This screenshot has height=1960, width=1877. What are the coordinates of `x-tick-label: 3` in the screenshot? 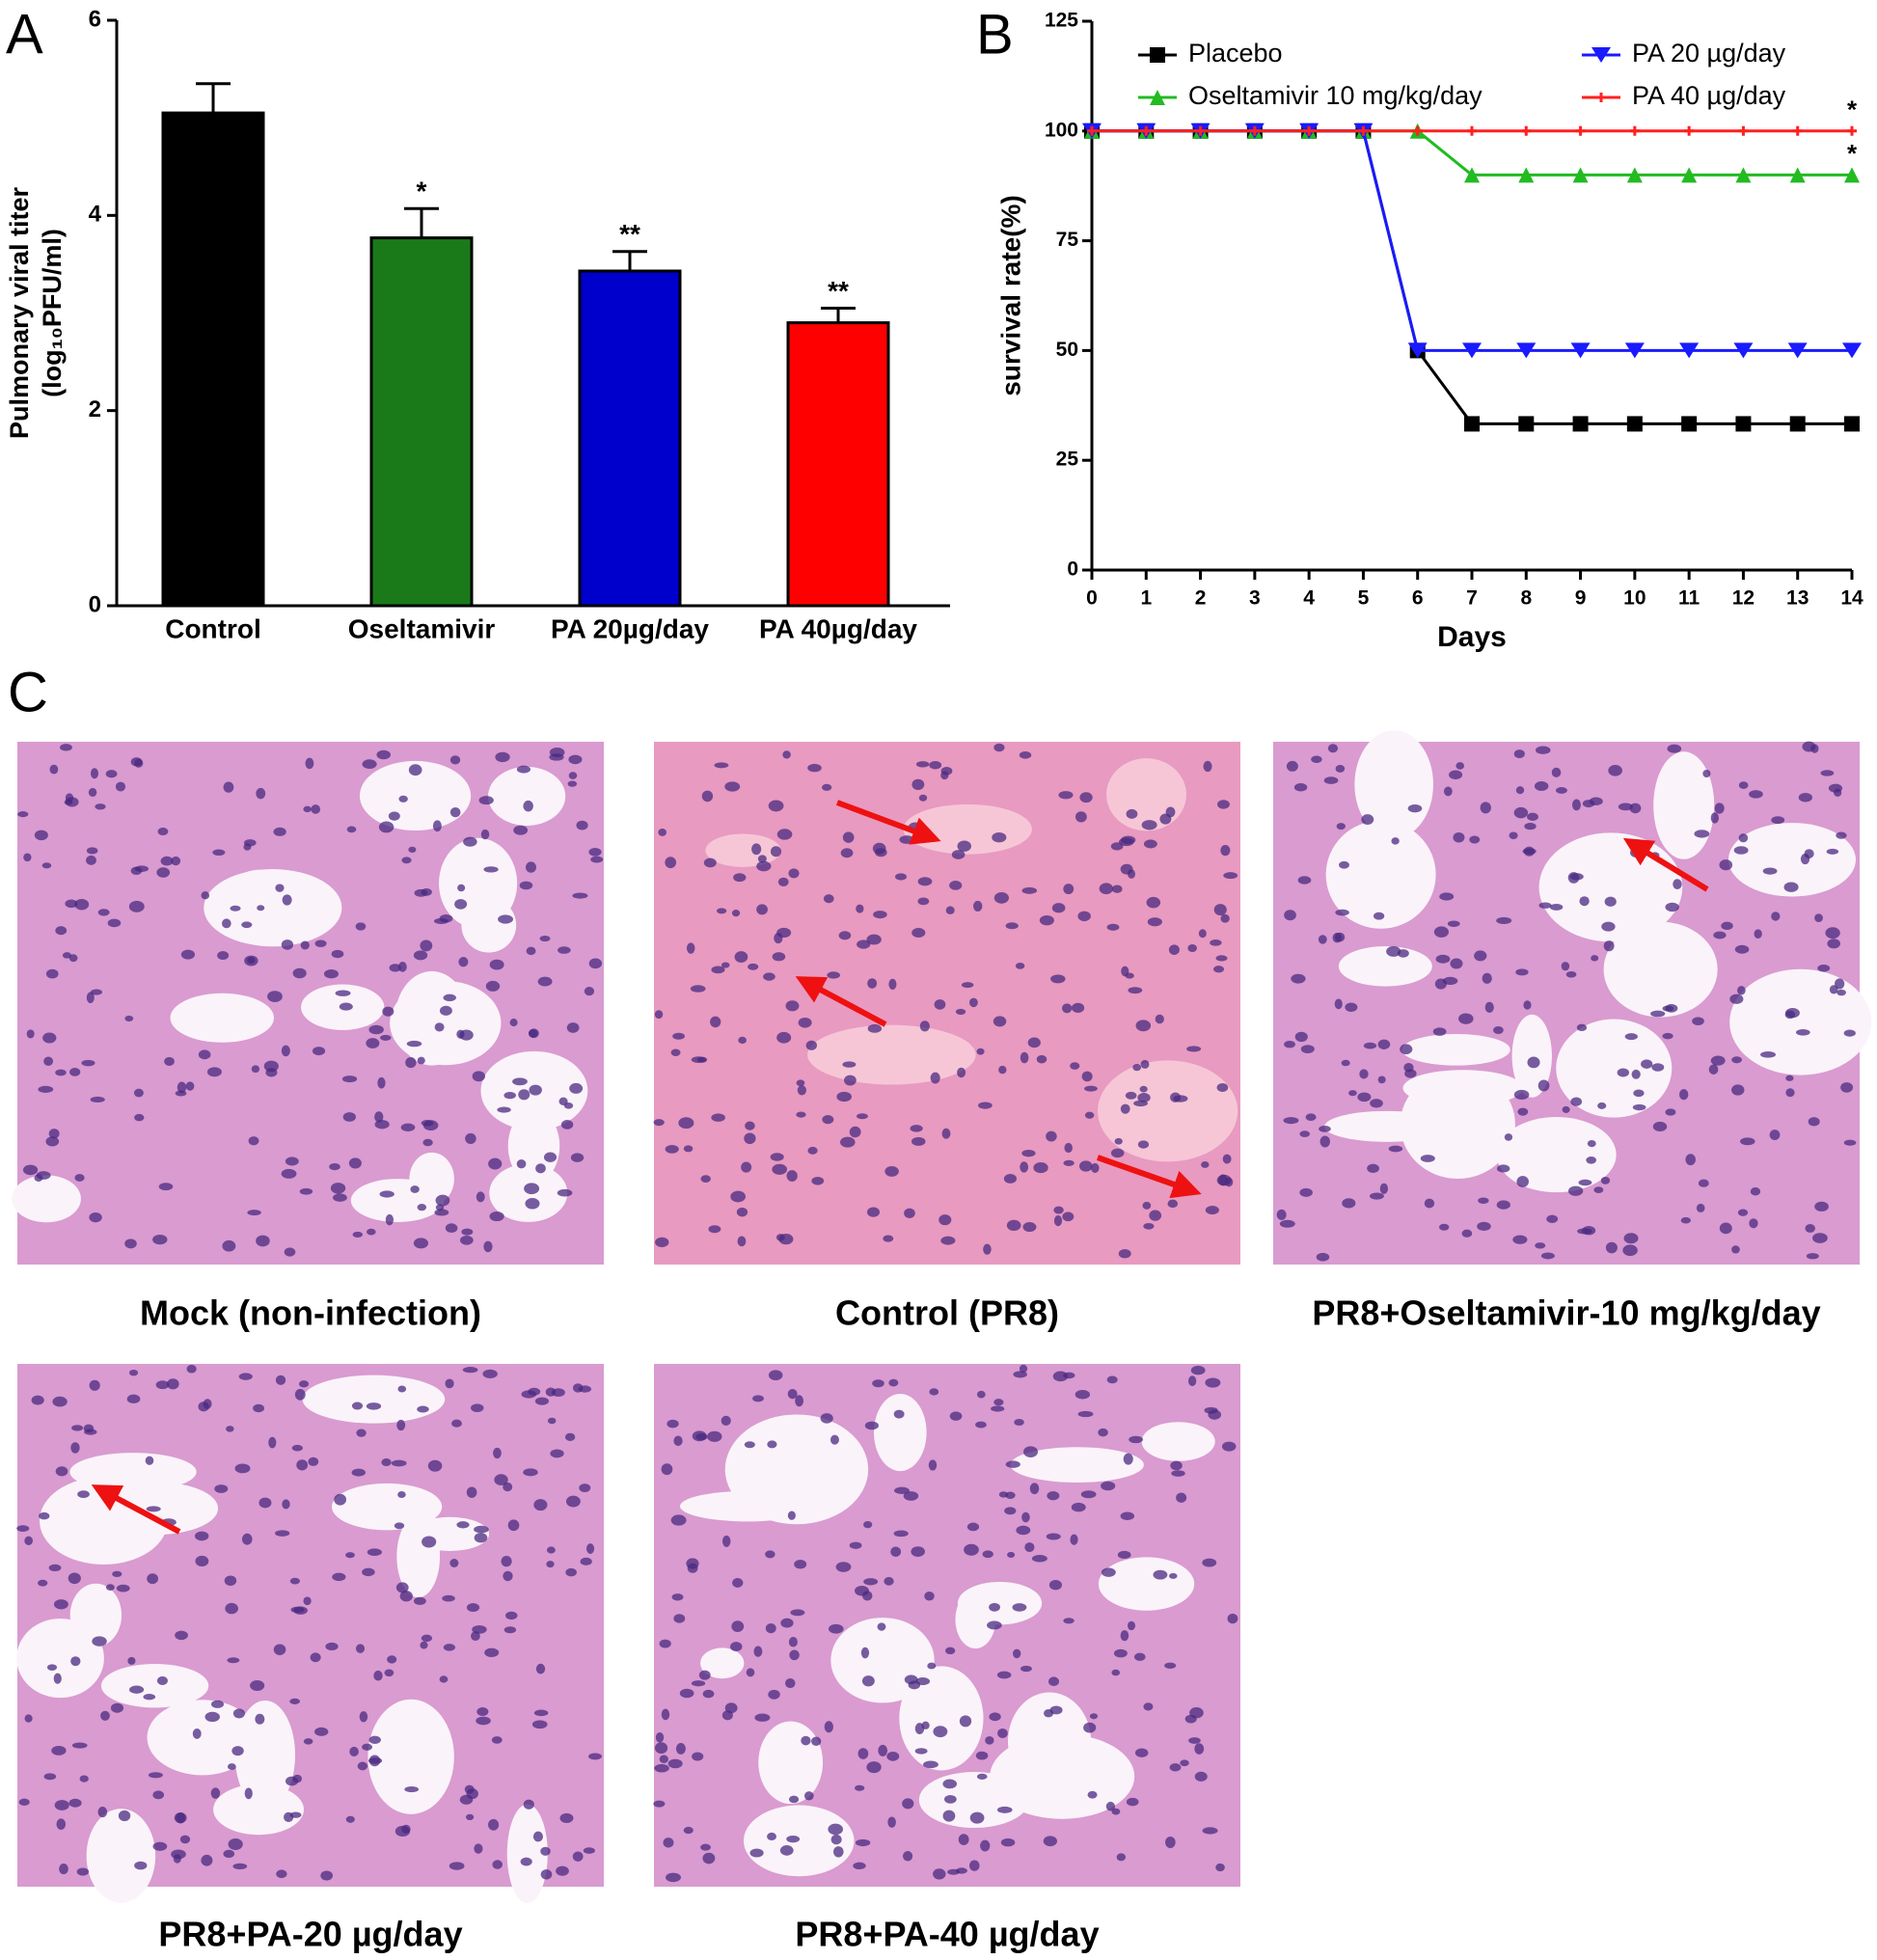 It's located at (1255, 598).